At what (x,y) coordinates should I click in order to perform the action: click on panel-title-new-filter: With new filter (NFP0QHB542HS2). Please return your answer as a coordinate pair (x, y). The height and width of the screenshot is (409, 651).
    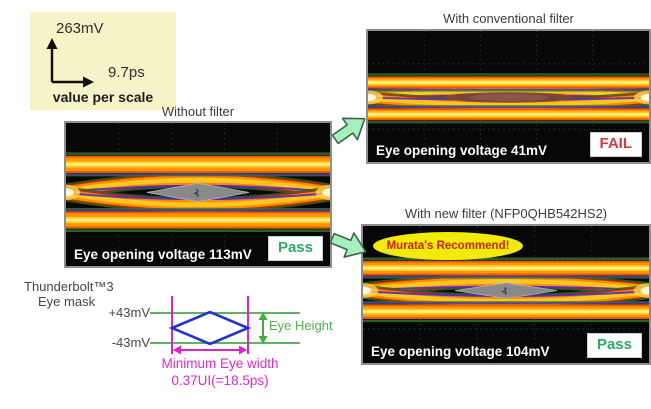
    Looking at the image, I should click on (506, 213).